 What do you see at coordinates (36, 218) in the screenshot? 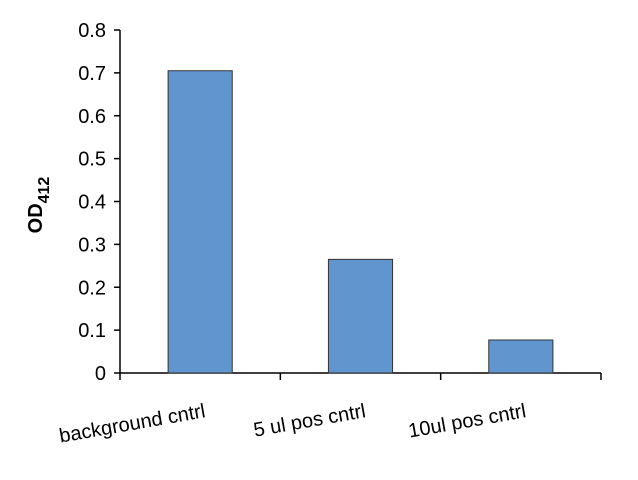
I see `y-axis-label-main: OD` at bounding box center [36, 218].